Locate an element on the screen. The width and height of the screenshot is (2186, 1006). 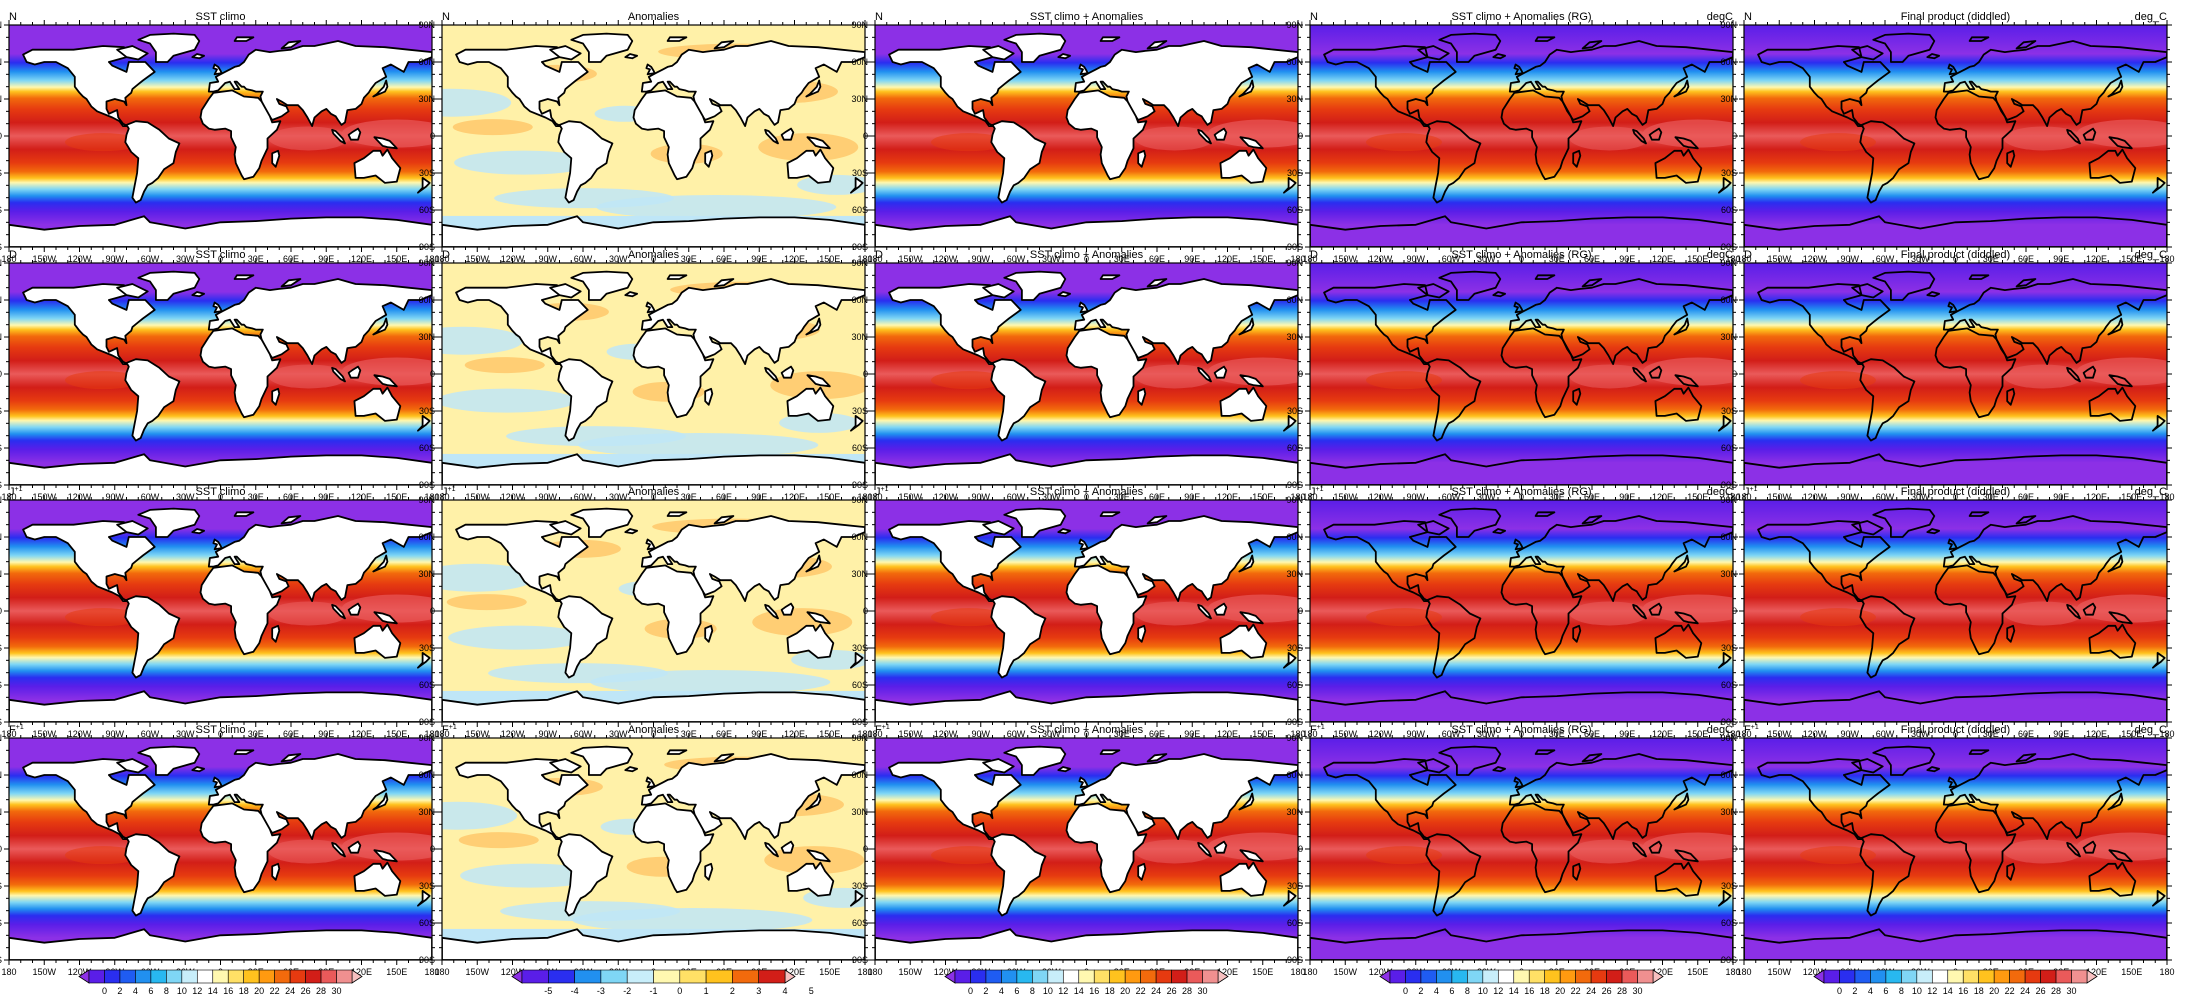
lat-tick-label: 60N is located at coordinates (859, 62).